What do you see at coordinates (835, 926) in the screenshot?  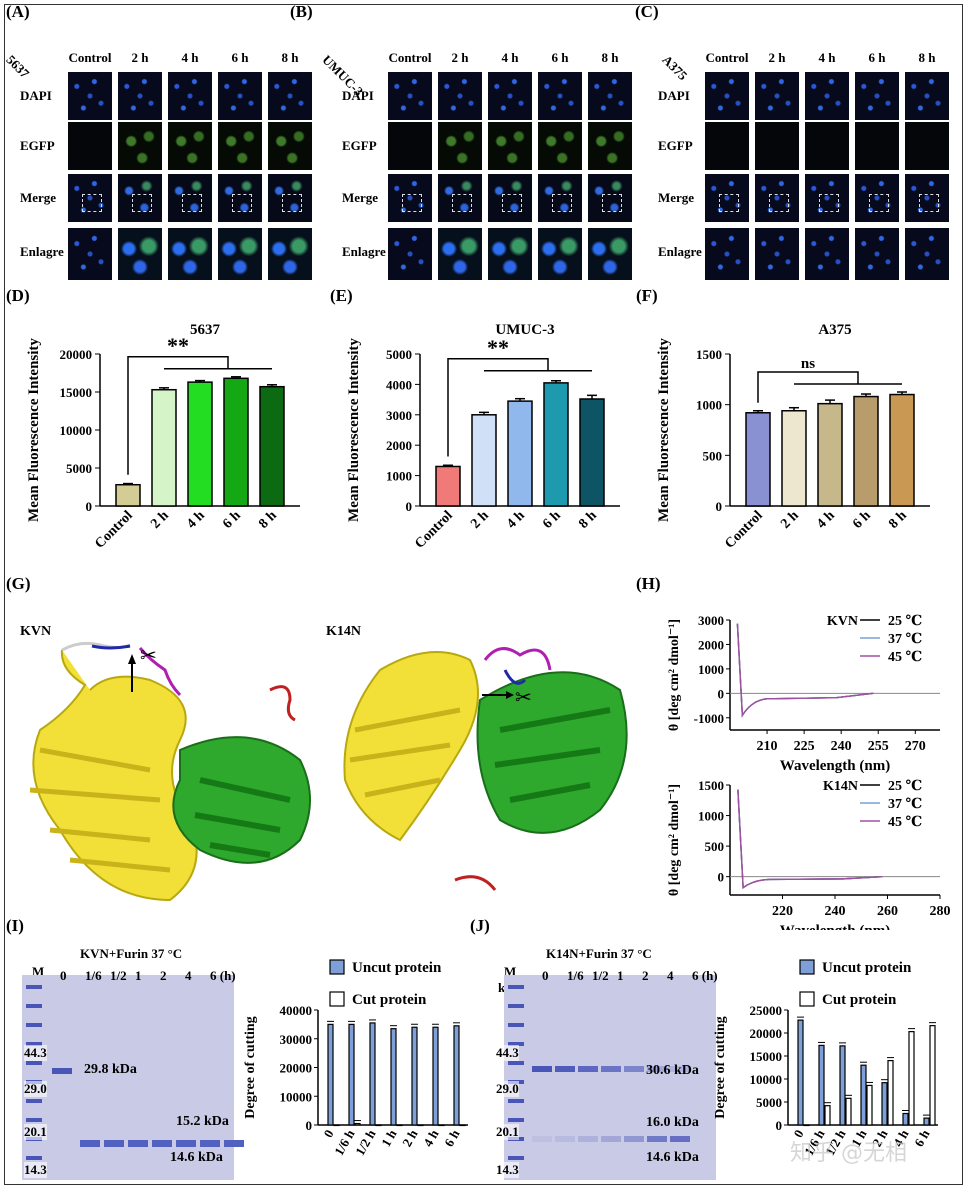 I see `x-axis-label: Wavelength (nm)` at bounding box center [835, 926].